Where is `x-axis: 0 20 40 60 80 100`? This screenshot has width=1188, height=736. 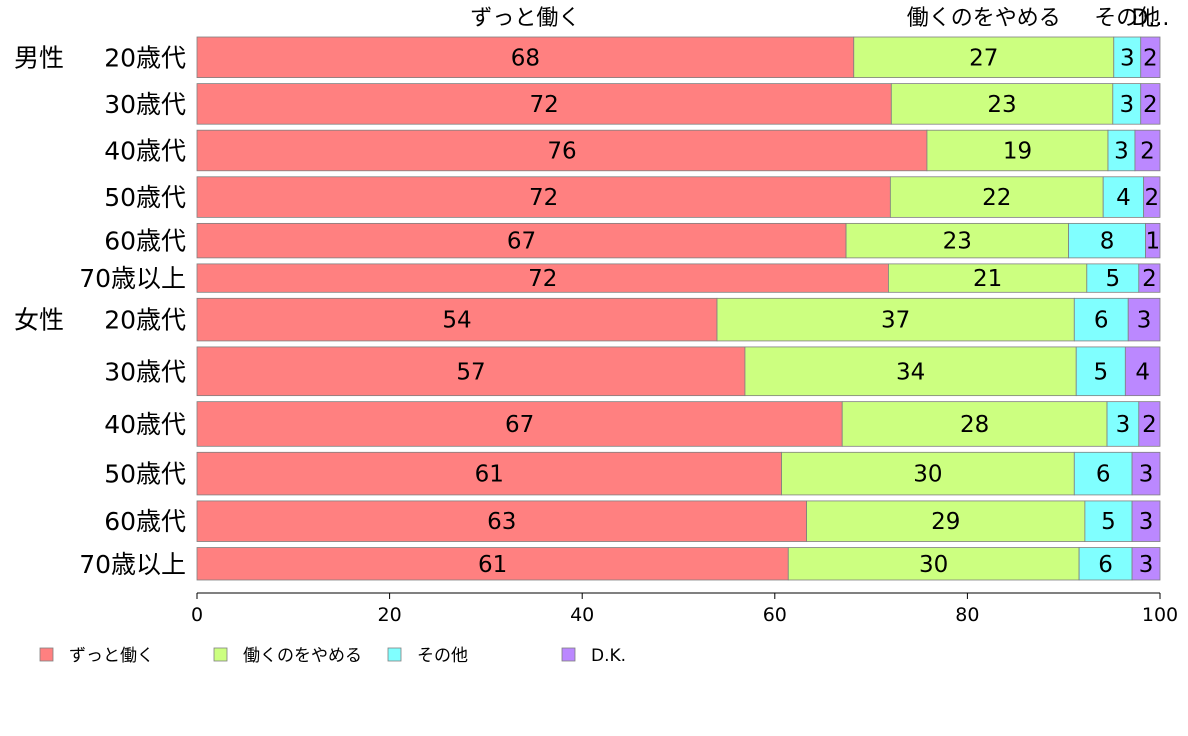 x-axis: 0 20 40 60 80 100 is located at coordinates (684, 609).